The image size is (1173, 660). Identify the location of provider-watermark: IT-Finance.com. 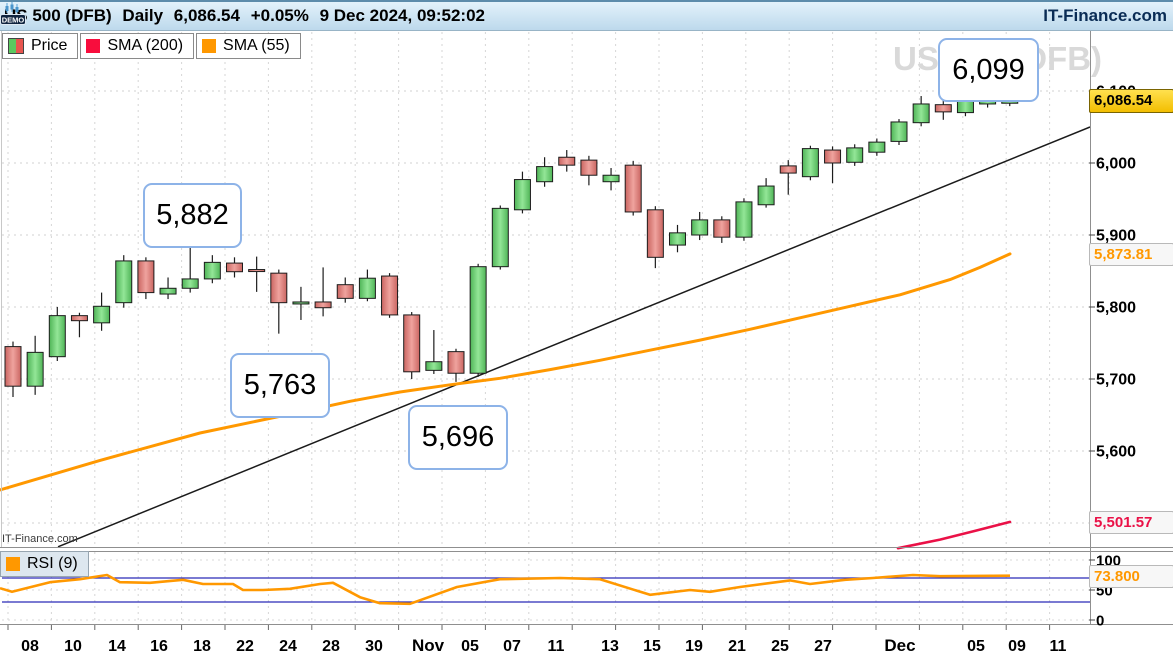
(40, 539).